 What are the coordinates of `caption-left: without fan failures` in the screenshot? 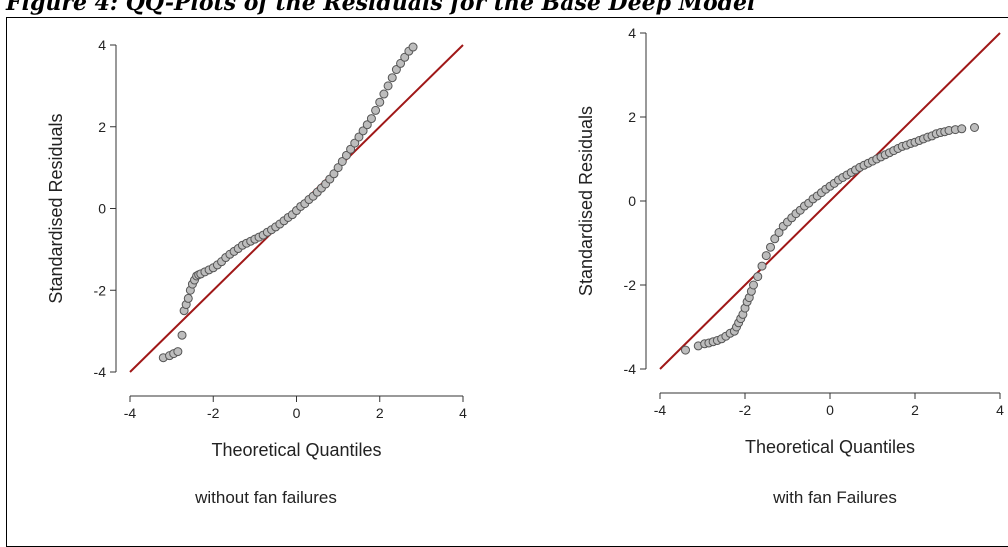 It's located at (266, 497).